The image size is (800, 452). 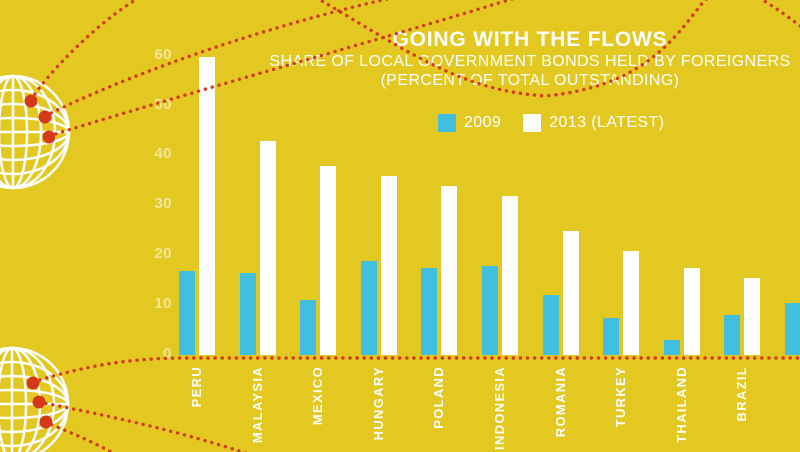 I want to click on x-axis-label-poland: POLAND, so click(x=439, y=397).